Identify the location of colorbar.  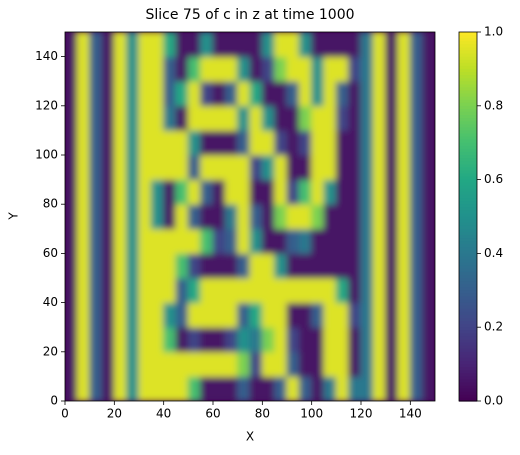
(468, 217).